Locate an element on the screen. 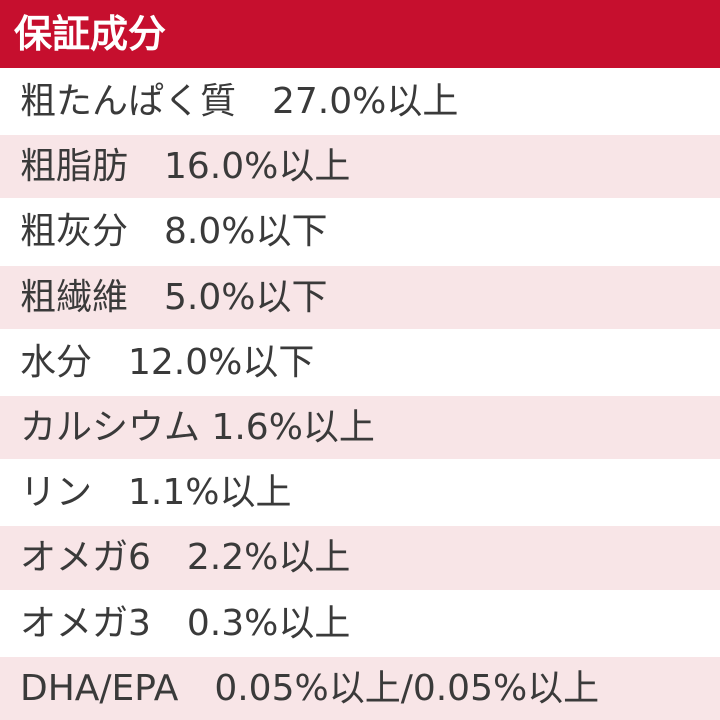  table-row: オメガ6 2.2%以上 is located at coordinates (360, 558).